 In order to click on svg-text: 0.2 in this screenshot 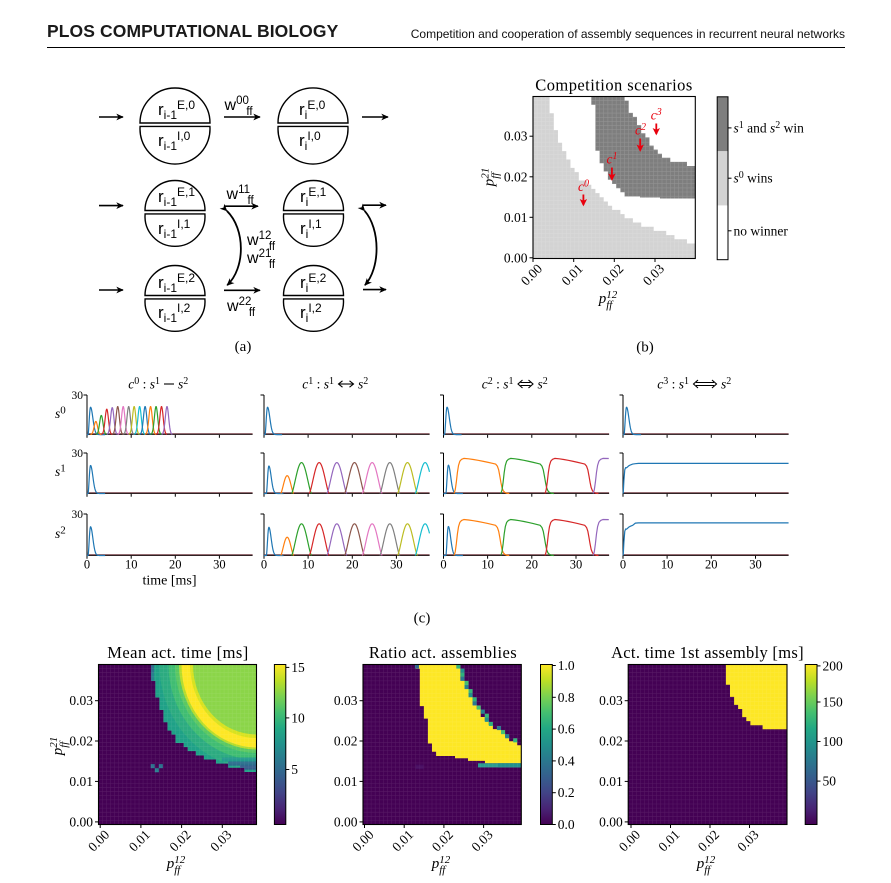, I will do `click(566, 792)`.